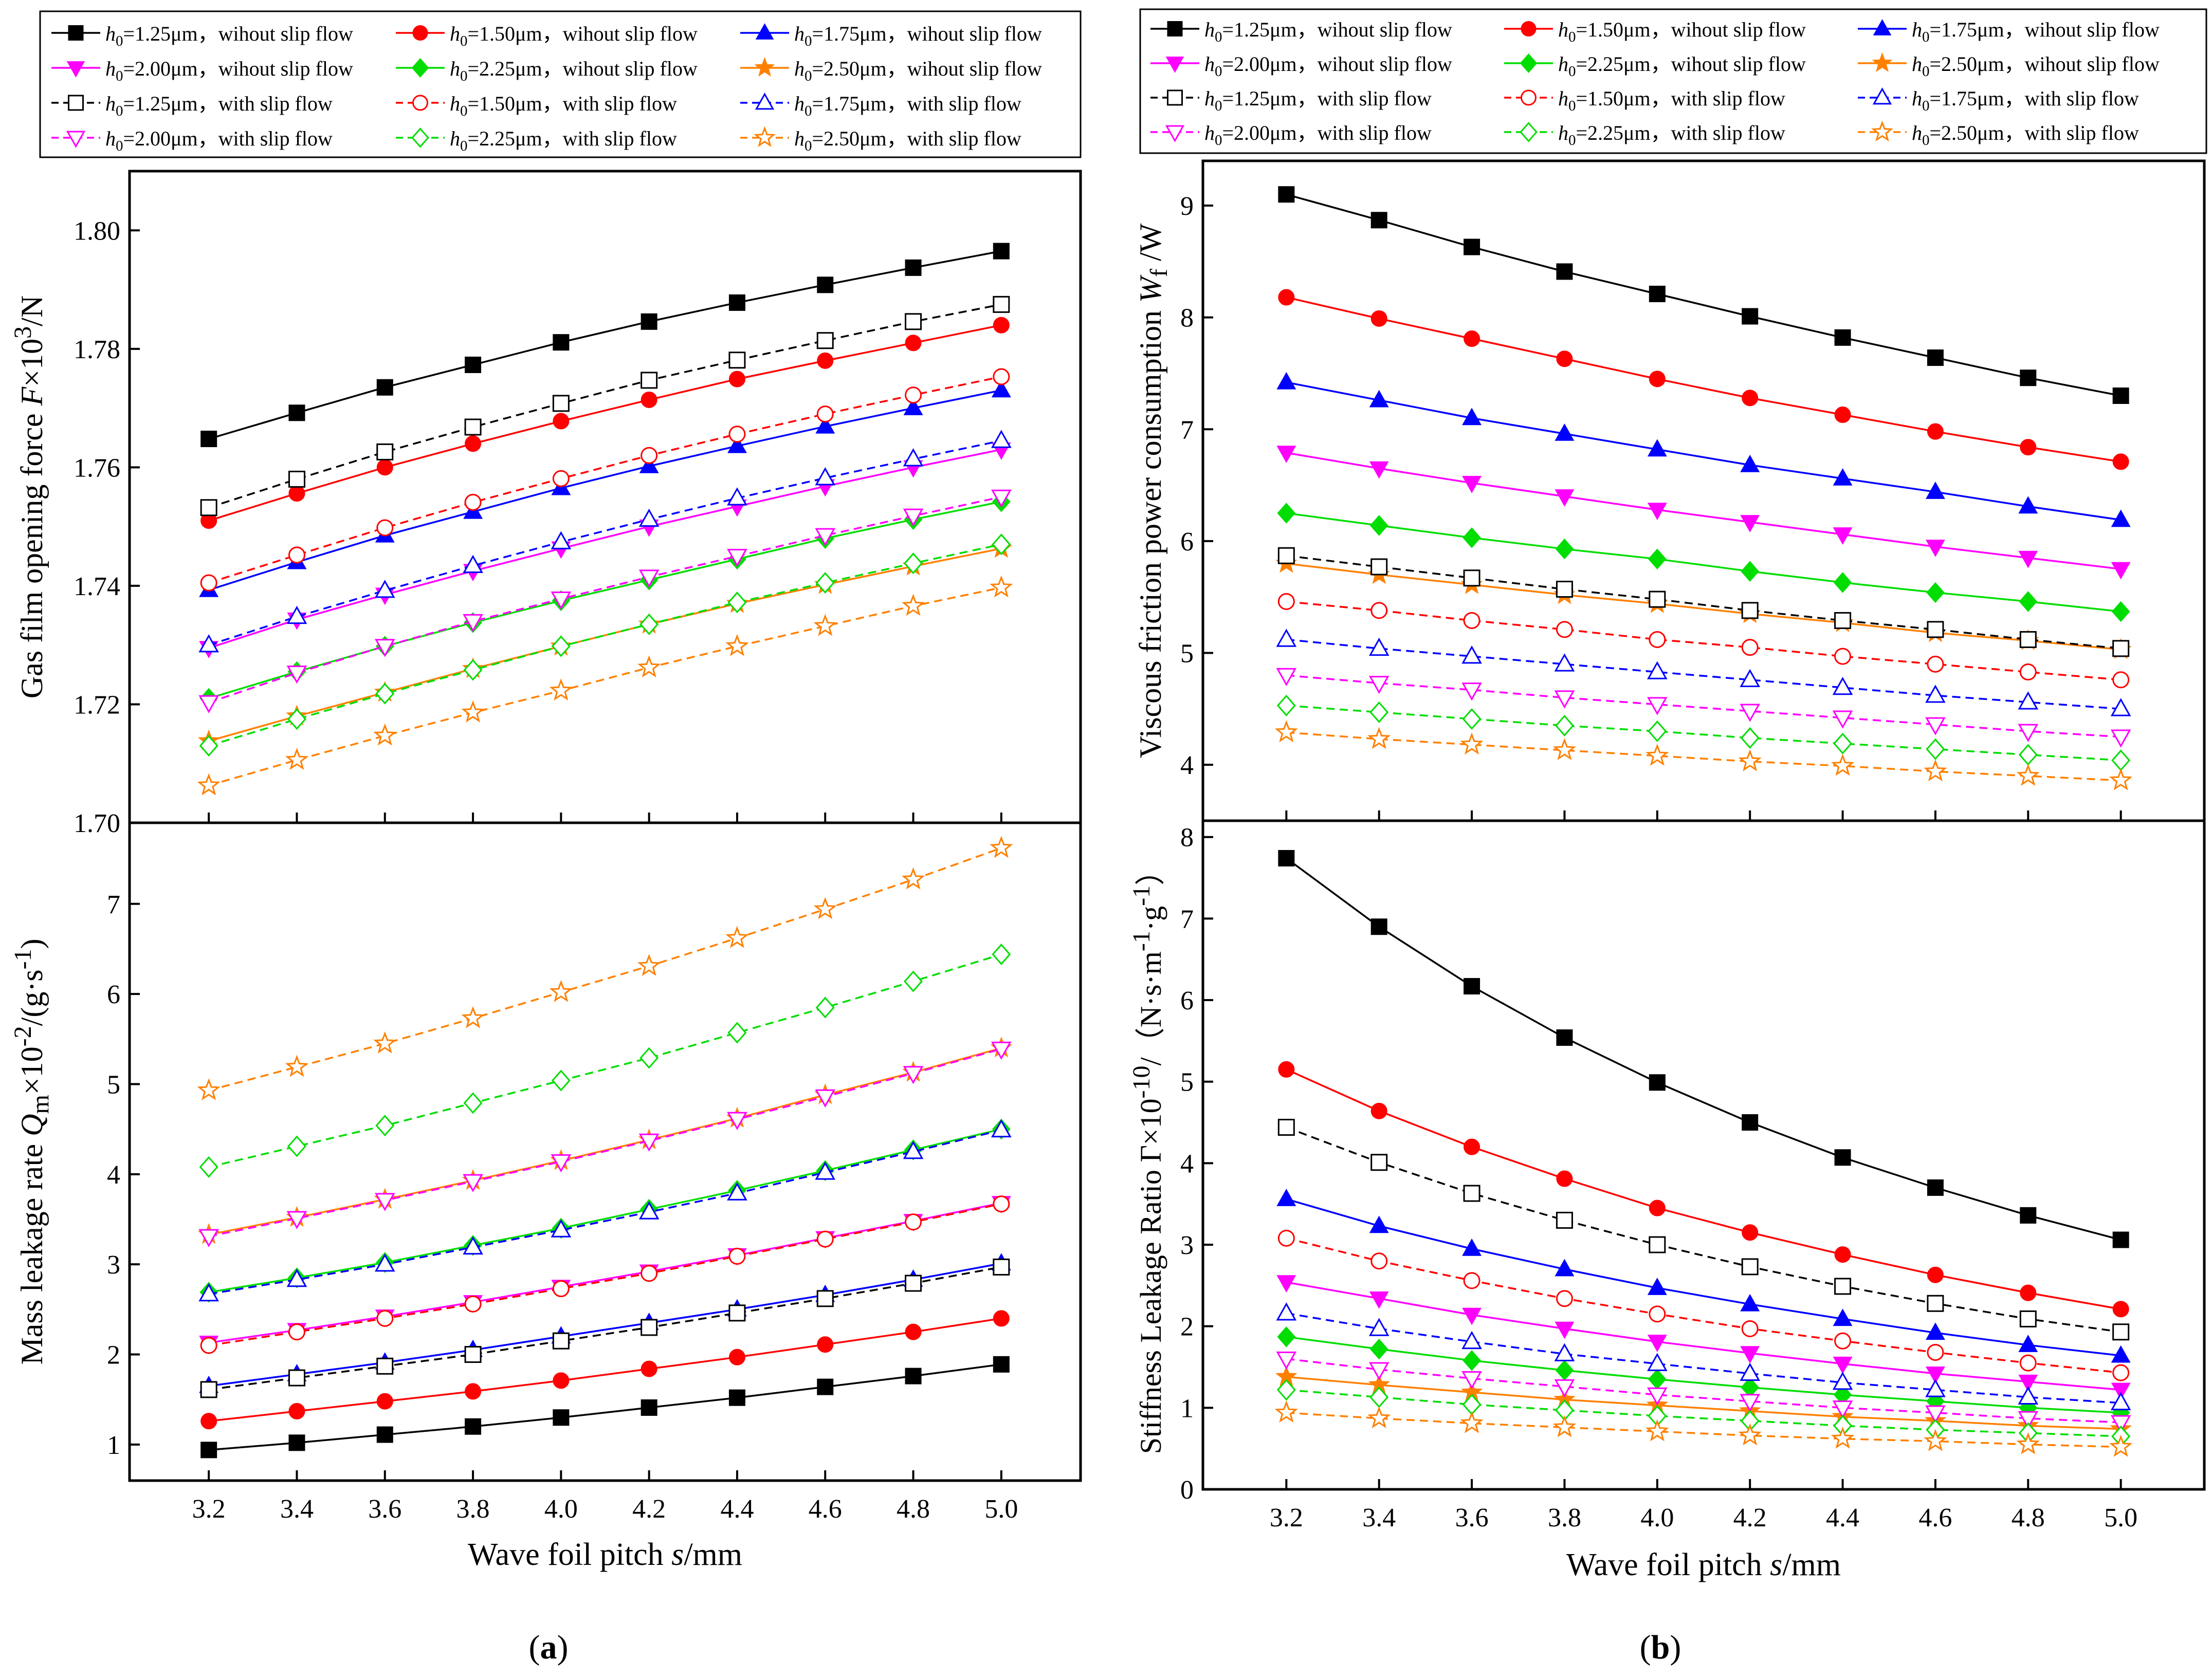 Image resolution: width=2212 pixels, height=1680 pixels. Describe the element at coordinates (1645, 135) in the screenshot. I see `legend-entry: h0=2.25μm，with slip flow` at that location.